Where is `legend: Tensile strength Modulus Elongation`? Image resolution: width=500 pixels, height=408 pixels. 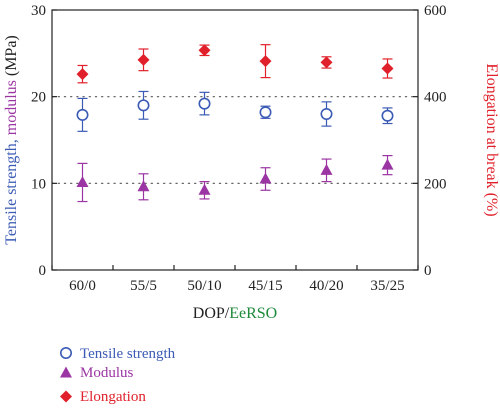 legend: Tensile strength Modulus Elongation is located at coordinates (117, 375).